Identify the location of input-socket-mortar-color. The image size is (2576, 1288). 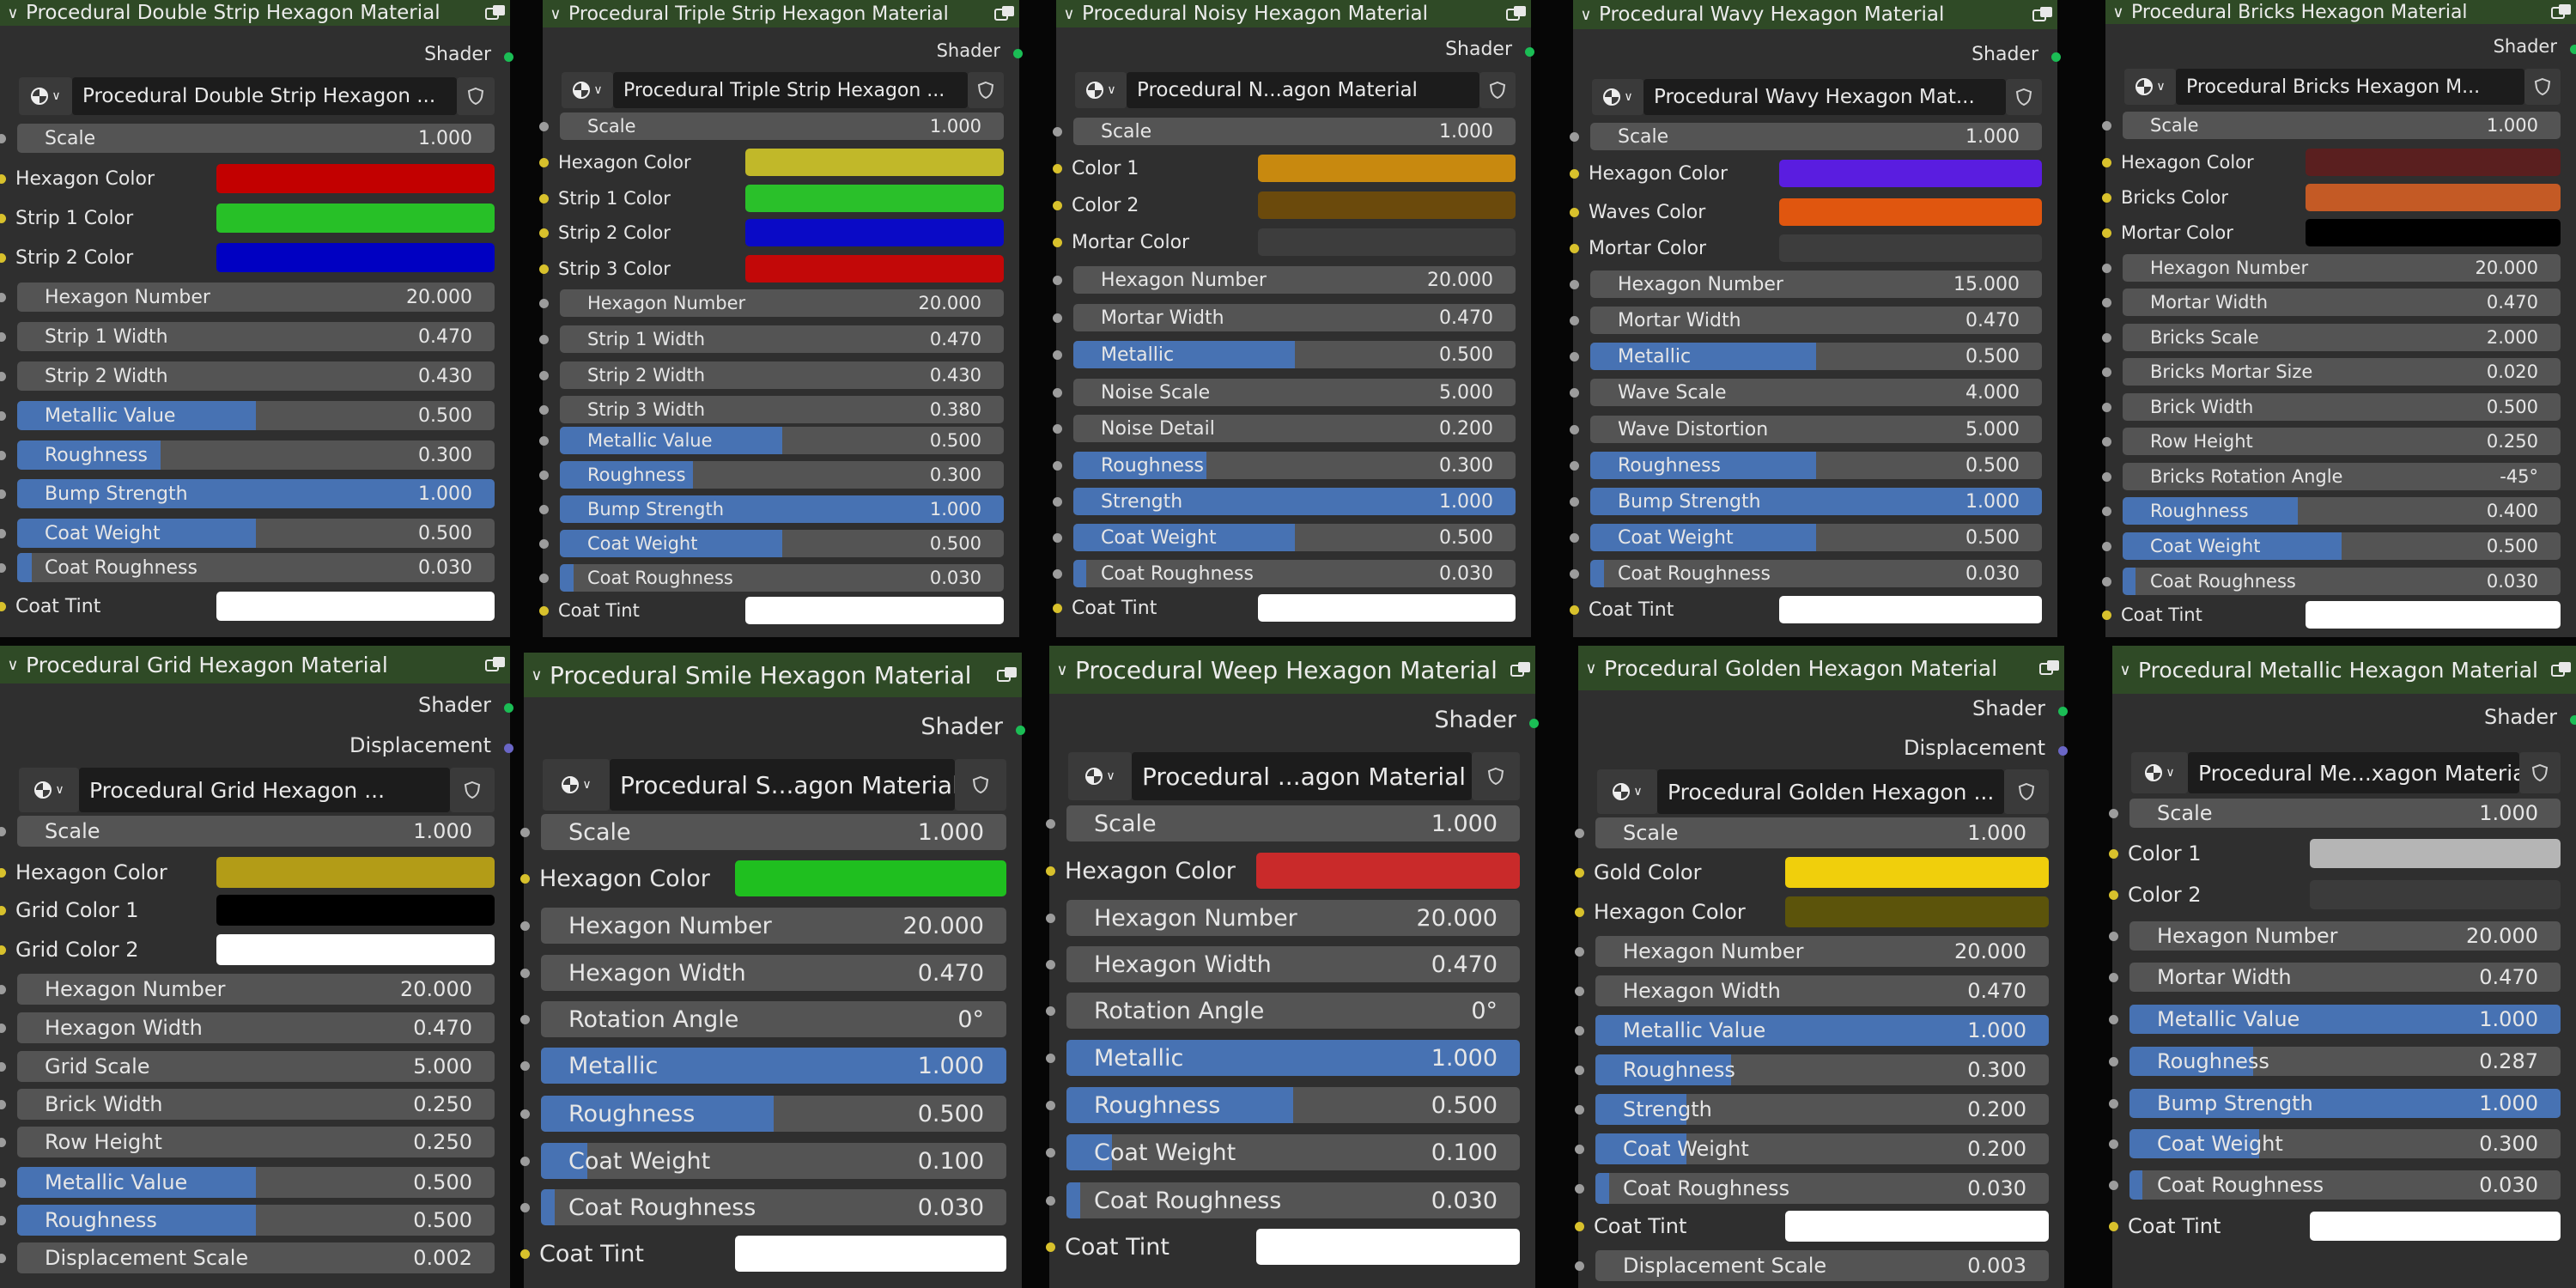
(2106, 233).